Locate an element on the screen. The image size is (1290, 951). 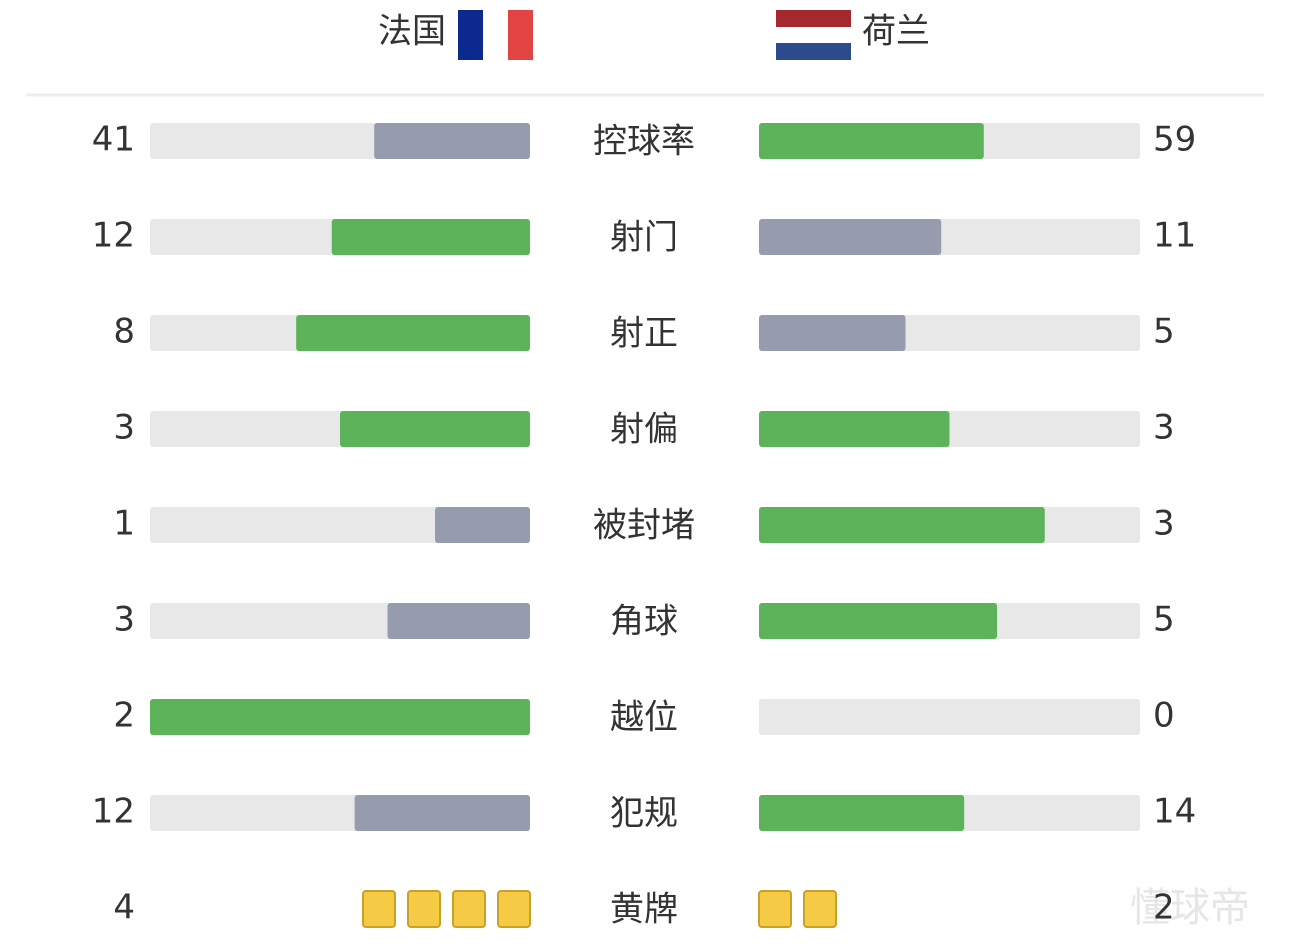
home-value: 41 is located at coordinates (113, 140).